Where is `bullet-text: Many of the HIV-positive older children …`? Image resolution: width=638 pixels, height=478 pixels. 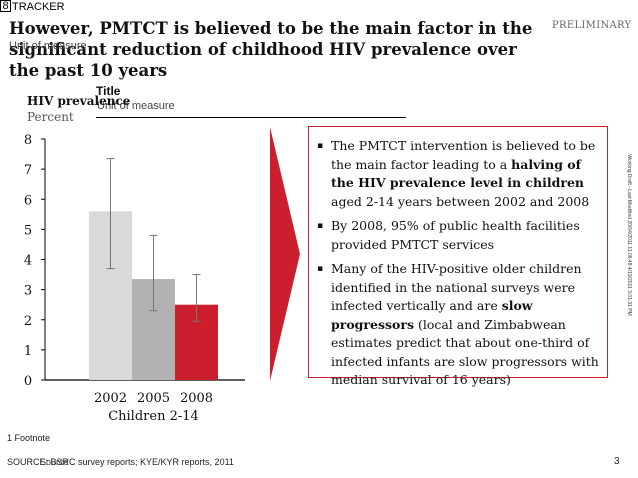
bullet-text: Many of the HIV-positive older children … is located at coordinates (465, 325).